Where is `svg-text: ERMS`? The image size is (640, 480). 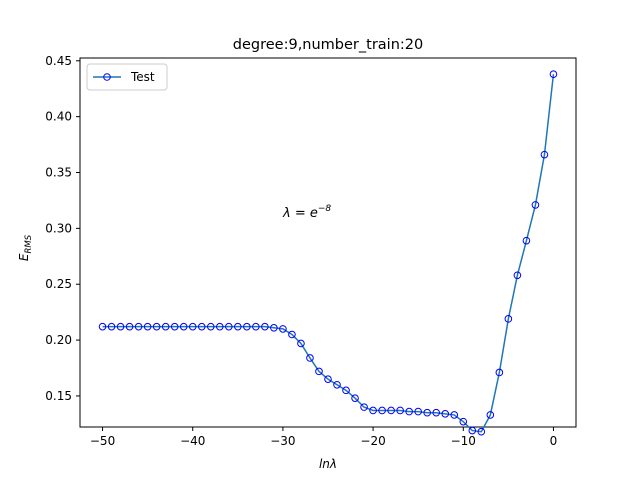
svg-text: ERMS is located at coordinates (25, 247).